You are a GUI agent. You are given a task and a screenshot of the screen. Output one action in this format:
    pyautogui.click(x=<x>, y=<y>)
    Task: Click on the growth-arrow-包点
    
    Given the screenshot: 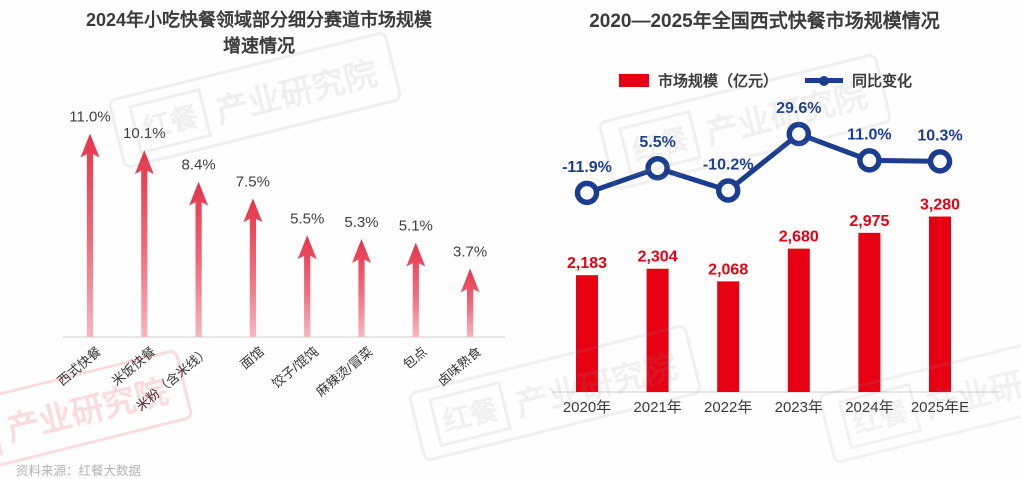 What is the action you would take?
    pyautogui.click(x=416, y=289)
    